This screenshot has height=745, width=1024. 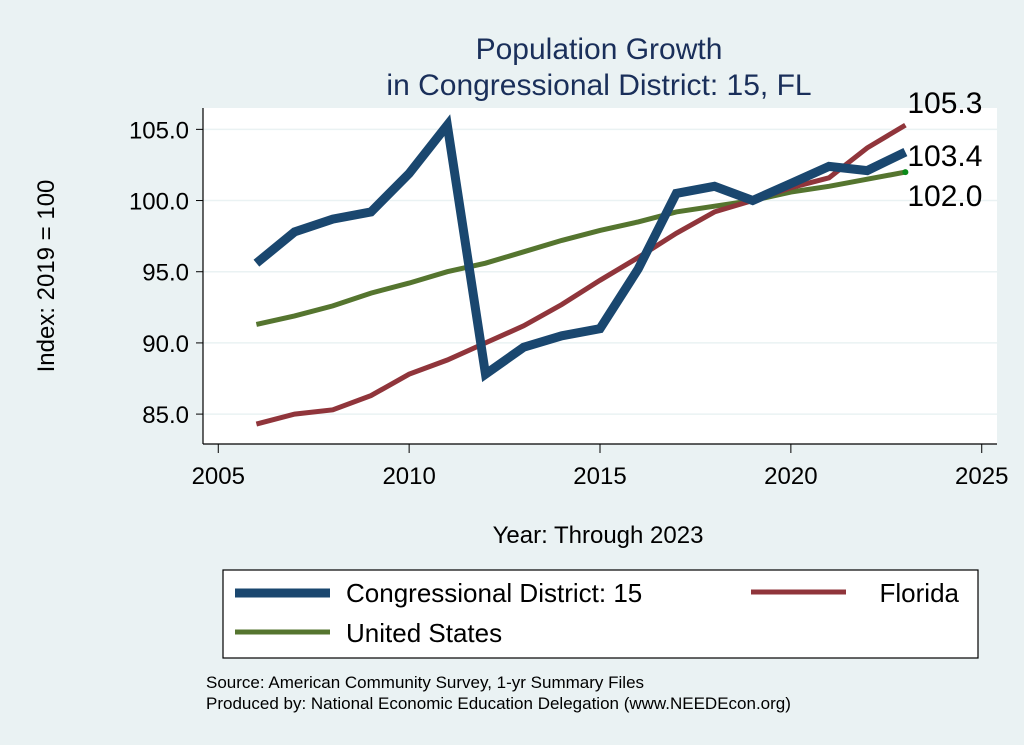 What do you see at coordinates (165, 344) in the screenshot?
I see `y-tick-label: 90.0` at bounding box center [165, 344].